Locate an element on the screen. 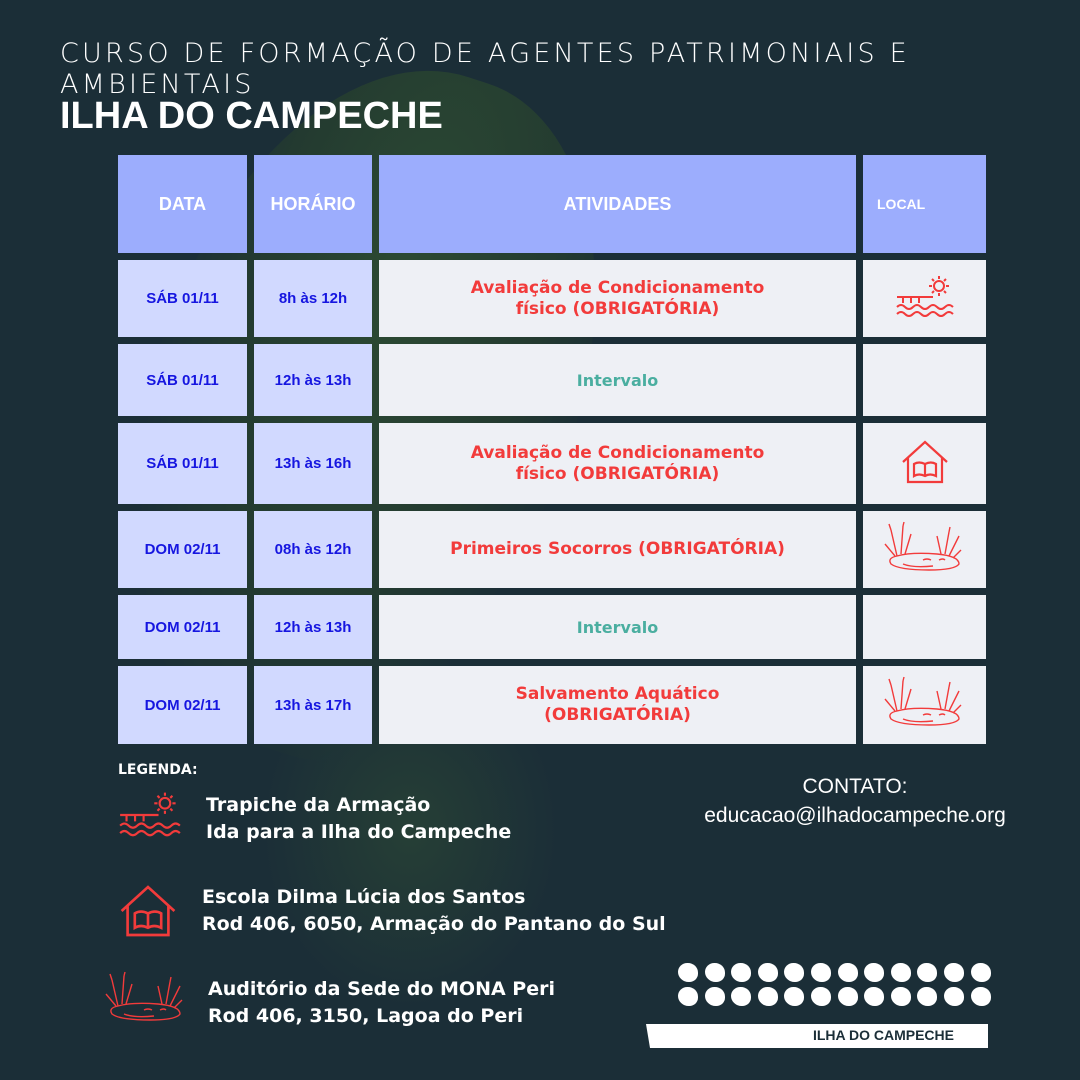 This screenshot has height=1080, width=1080. header-data: DATA is located at coordinates (182, 204).